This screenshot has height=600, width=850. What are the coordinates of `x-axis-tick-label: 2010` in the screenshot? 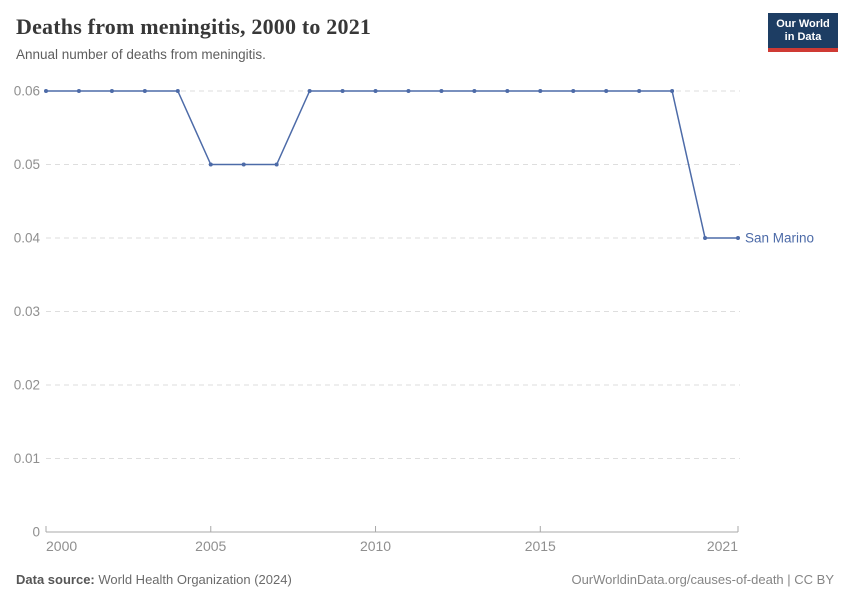 It's located at (375, 546).